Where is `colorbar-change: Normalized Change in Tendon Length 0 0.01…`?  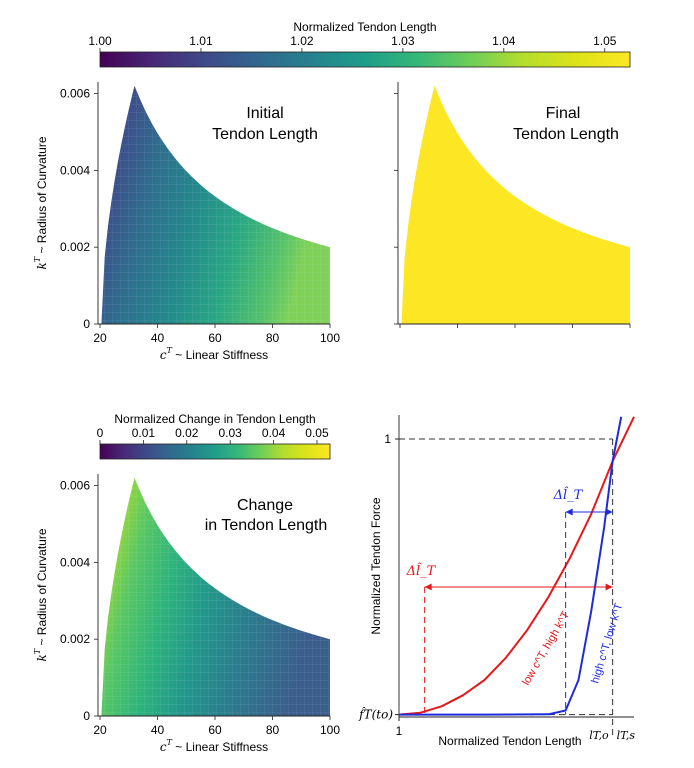
colorbar-change: Normalized Change in Tendon Length 0 0.01… is located at coordinates (214, 436).